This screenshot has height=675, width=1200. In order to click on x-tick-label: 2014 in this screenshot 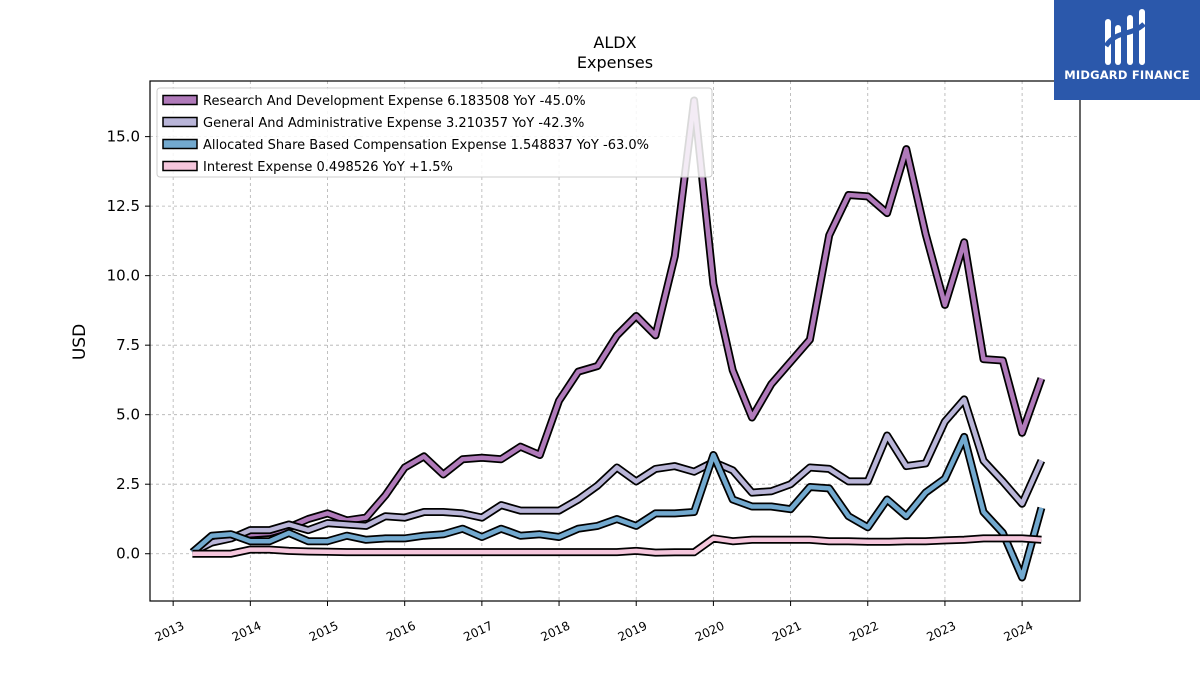, I will do `click(247, 632)`.